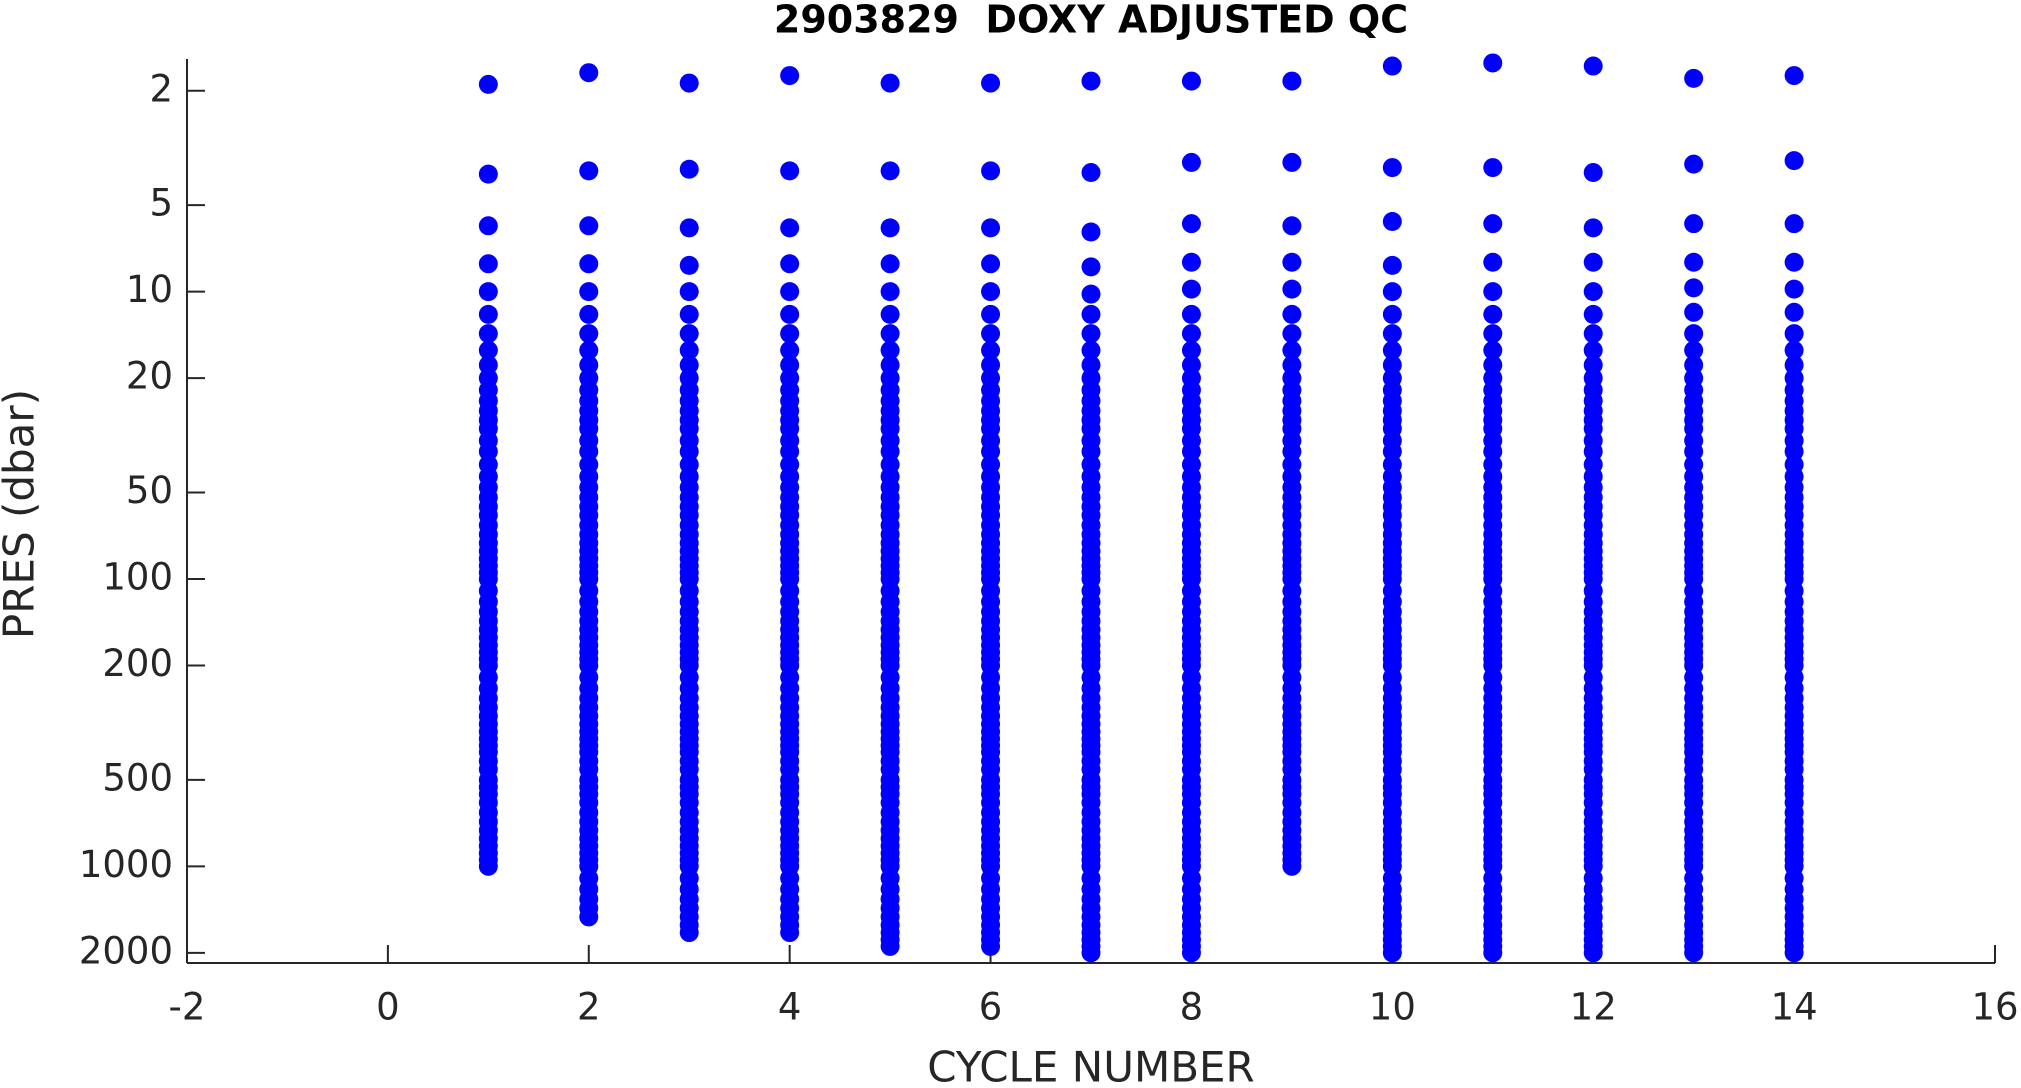 The image size is (2021, 1088). I want to click on y-tick-label: 2000, so click(126, 950).